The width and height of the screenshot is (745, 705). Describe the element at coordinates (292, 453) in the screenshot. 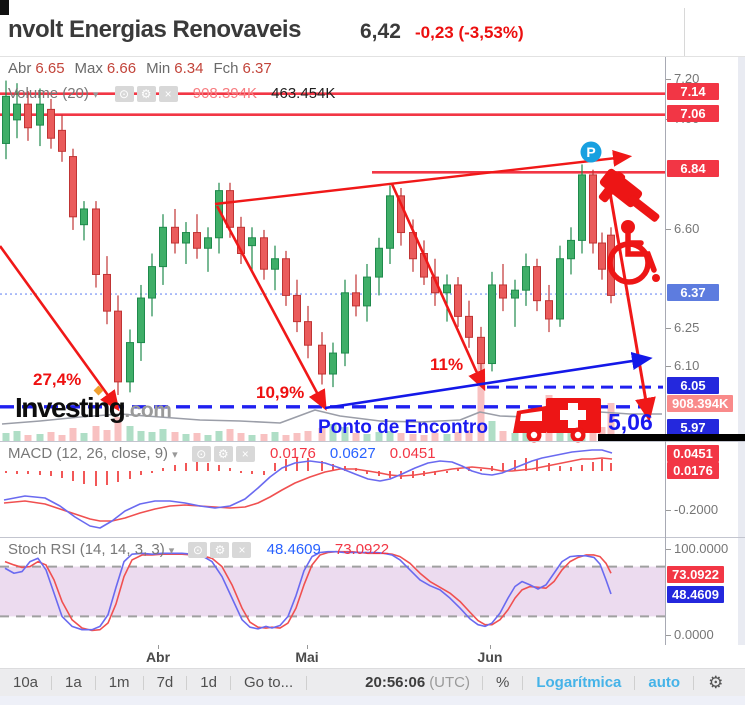

I see `macd-value: 0.0176` at that location.